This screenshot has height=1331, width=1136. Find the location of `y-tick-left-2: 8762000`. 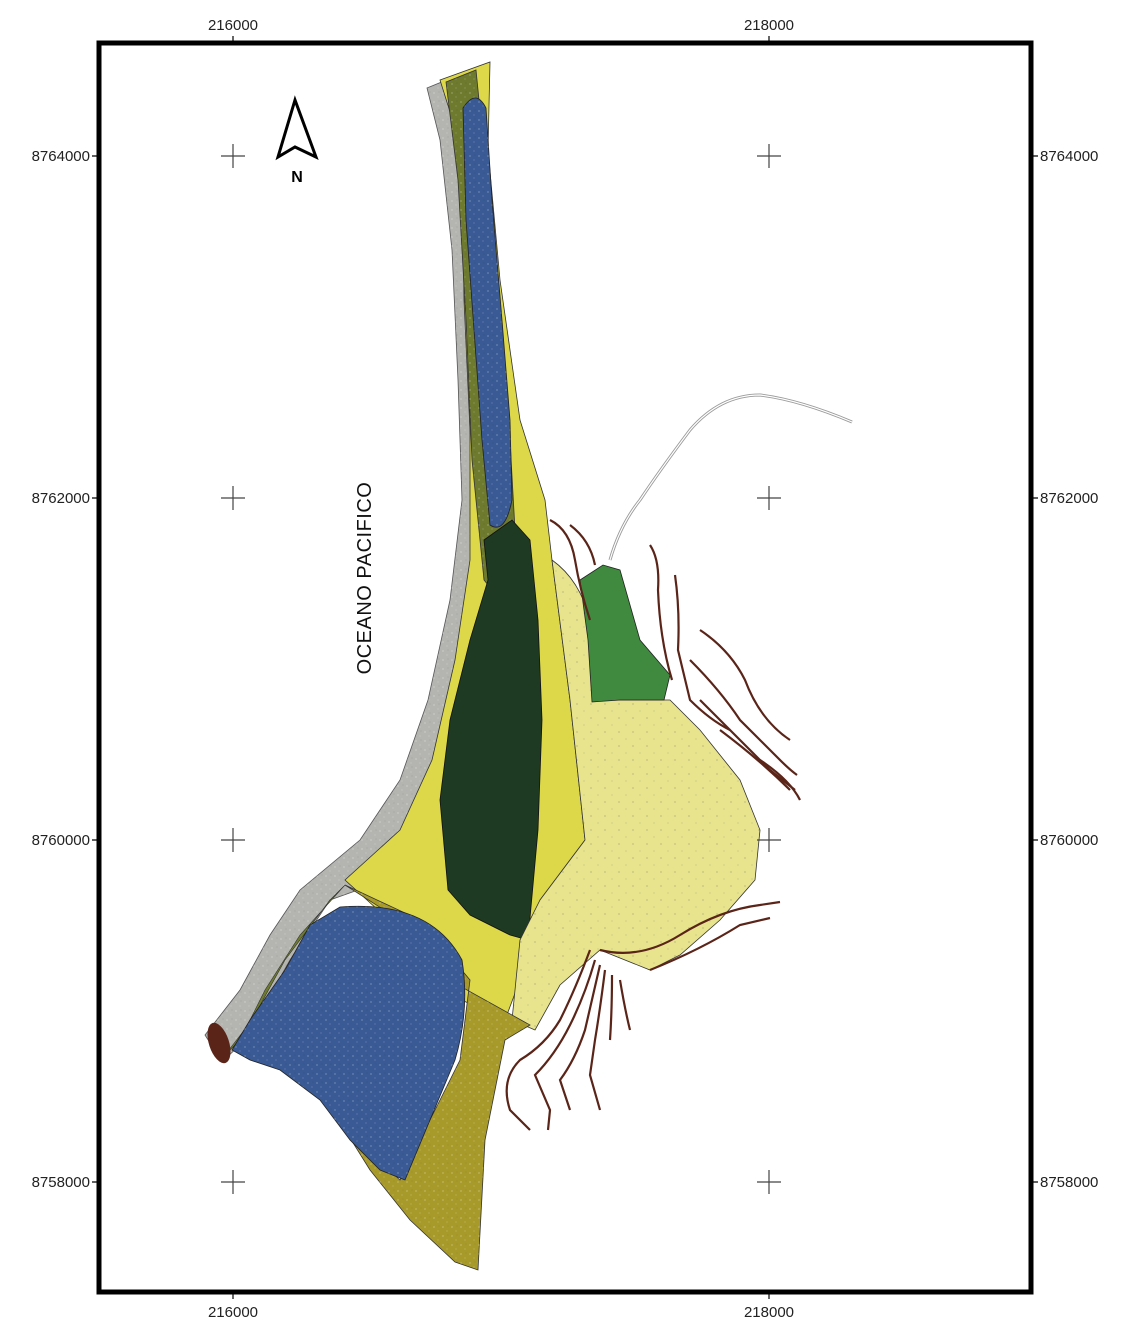

y-tick-left-2: 8762000 is located at coordinates (61, 498).